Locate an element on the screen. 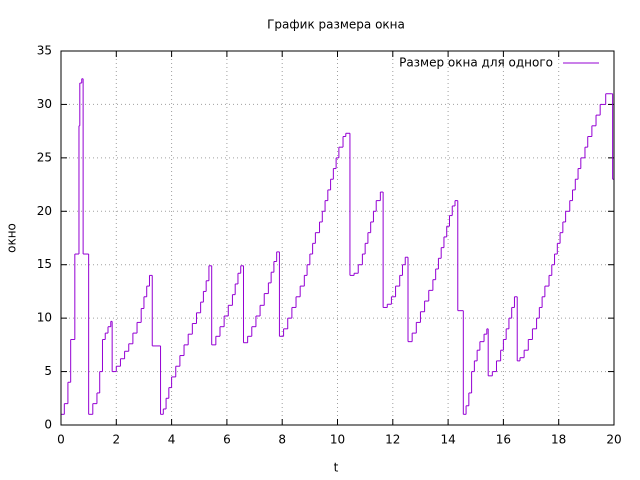 The height and width of the screenshot is (480, 640). legend-label: Размер окна для одного is located at coordinates (476, 63).